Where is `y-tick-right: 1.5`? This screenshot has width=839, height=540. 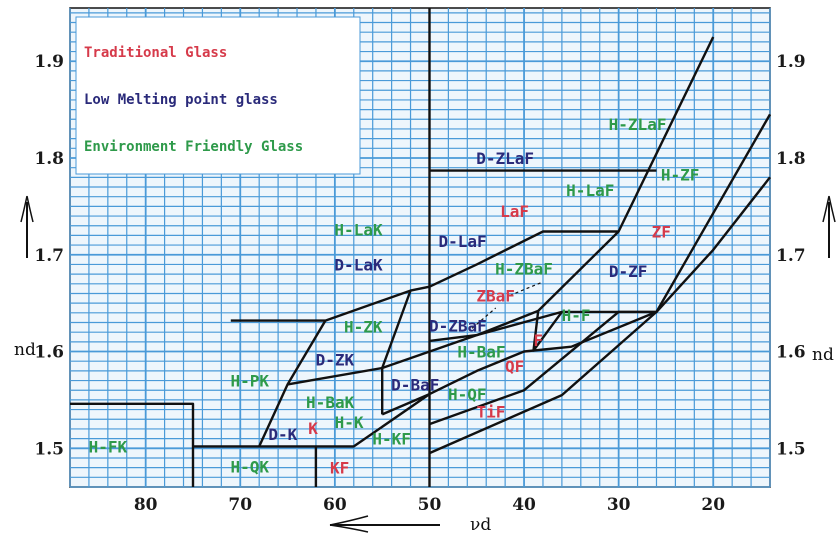 y-tick-right: 1.5 is located at coordinates (791, 449).